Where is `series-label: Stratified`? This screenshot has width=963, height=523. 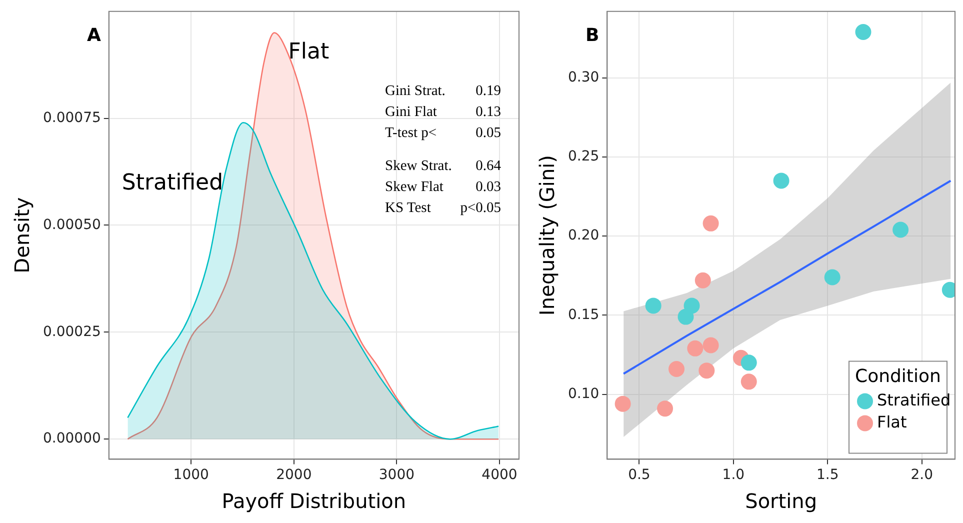
series-label: Stratified is located at coordinates (173, 183).